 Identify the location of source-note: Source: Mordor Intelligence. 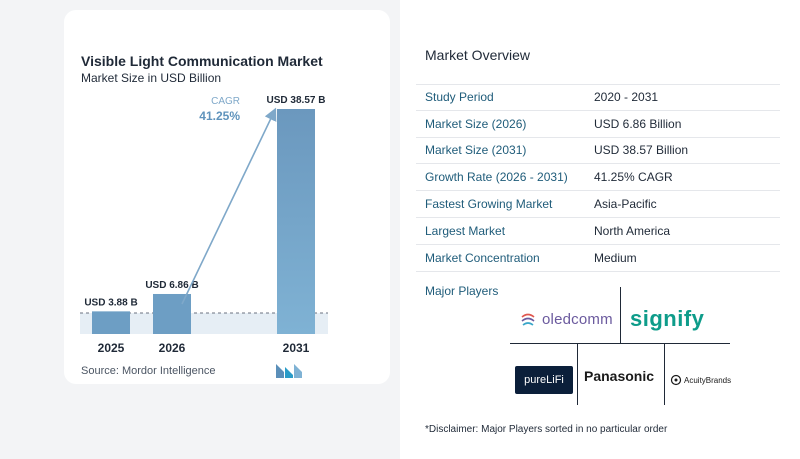
(148, 371).